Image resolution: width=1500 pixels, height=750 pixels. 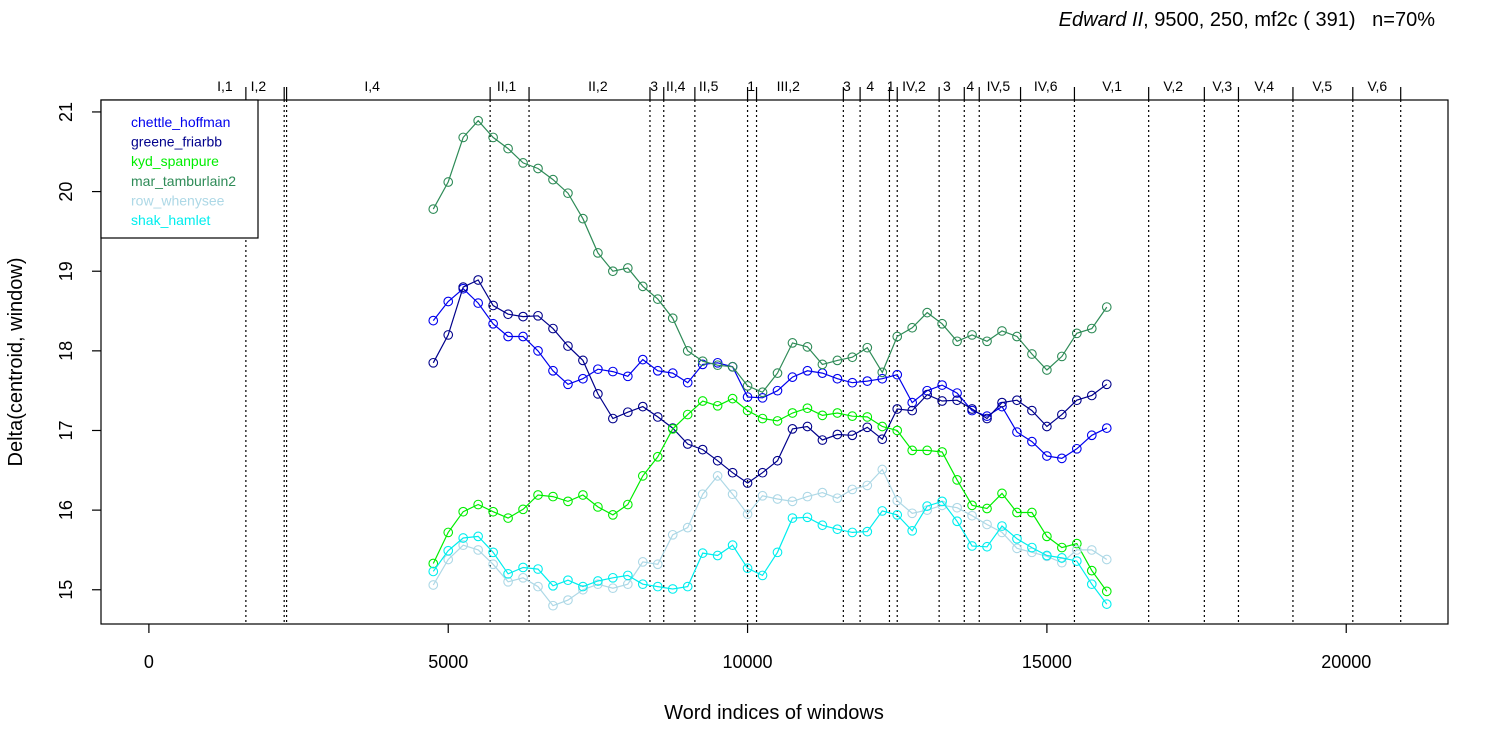 What do you see at coordinates (1322, 86) in the screenshot?
I see `scene-label: V,5` at bounding box center [1322, 86].